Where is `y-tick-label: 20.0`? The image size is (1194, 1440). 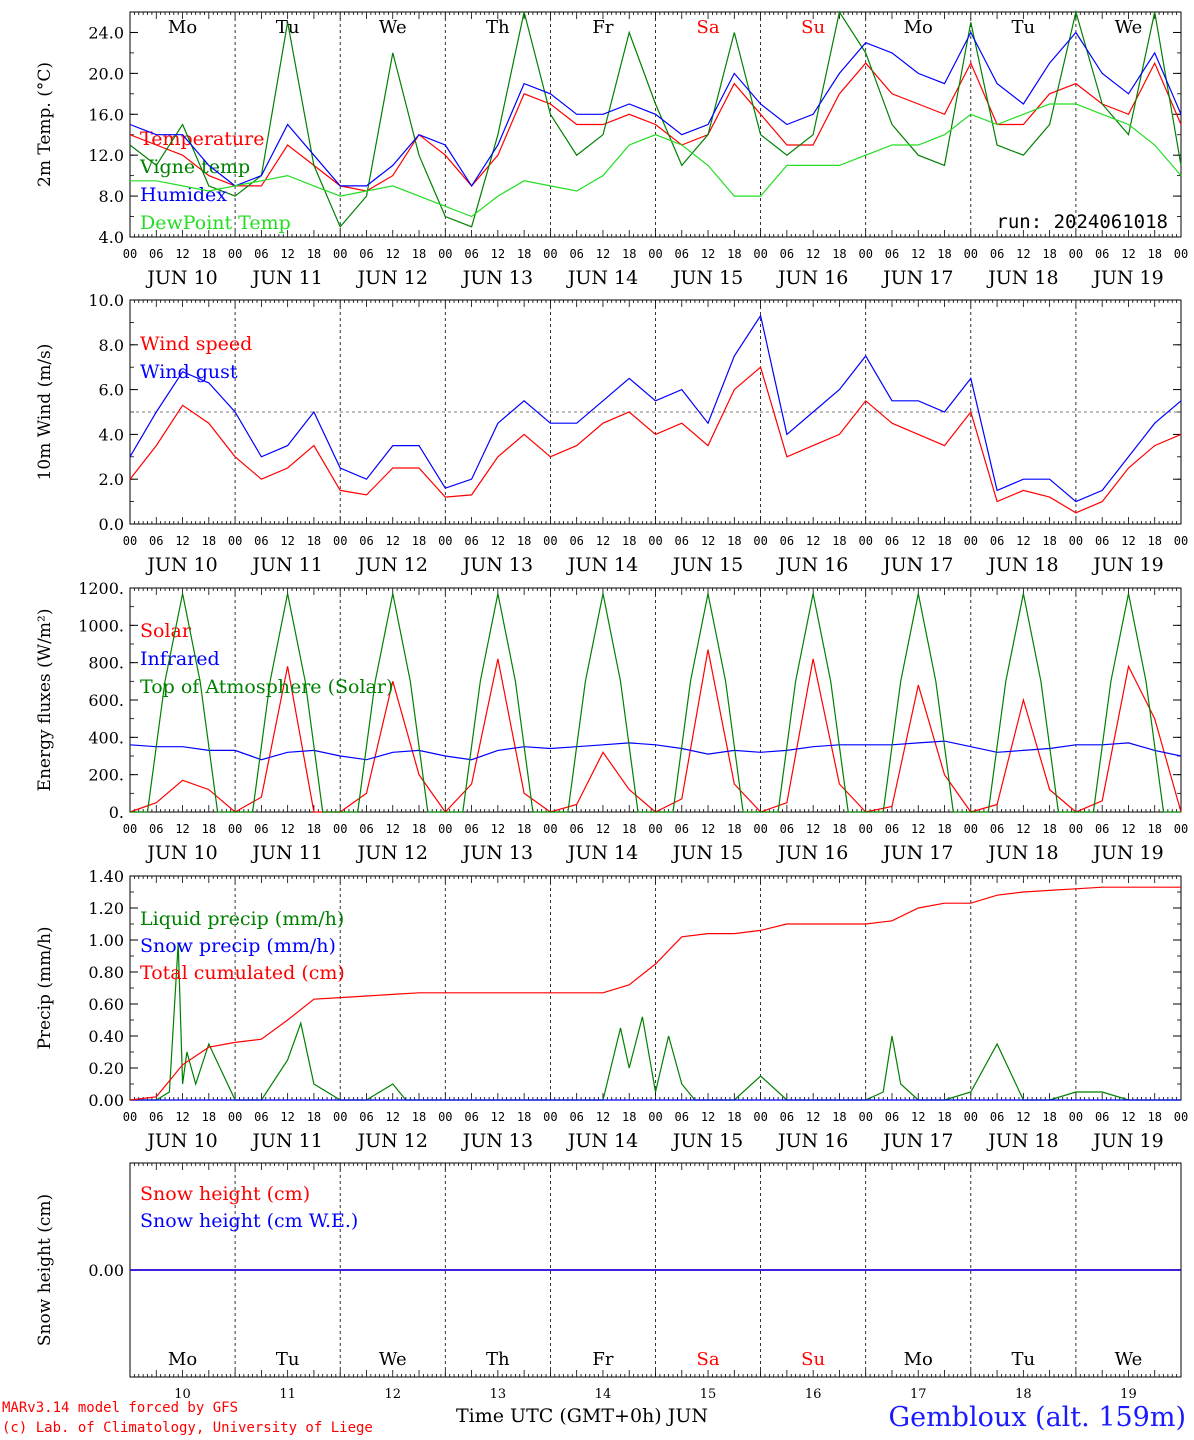
y-tick-label: 20.0 is located at coordinates (106, 73).